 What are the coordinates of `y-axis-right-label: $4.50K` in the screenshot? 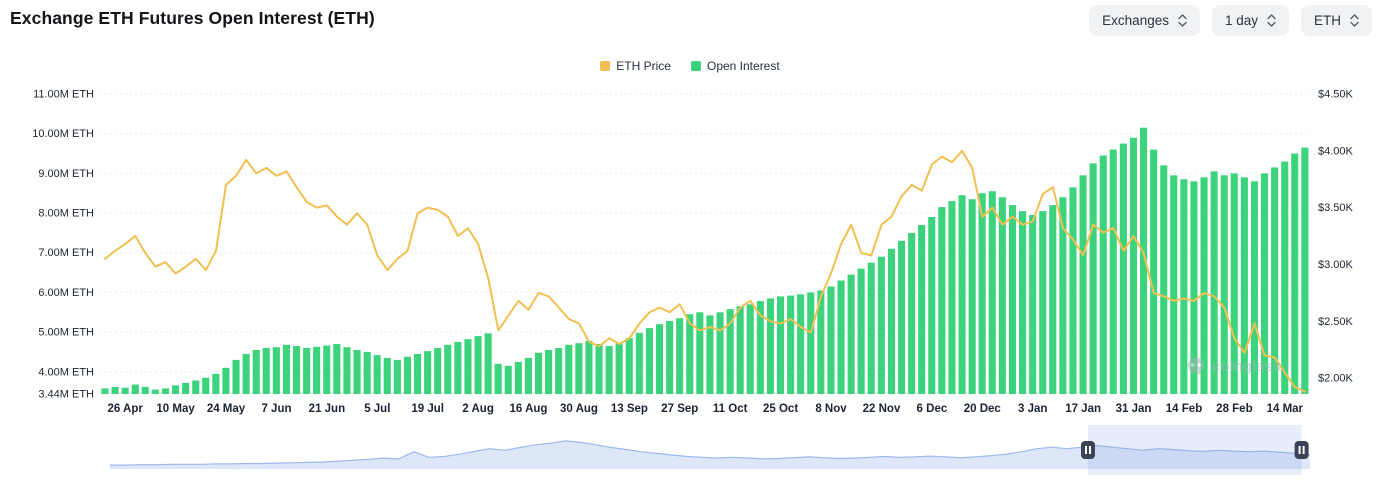 It's located at (1336, 95).